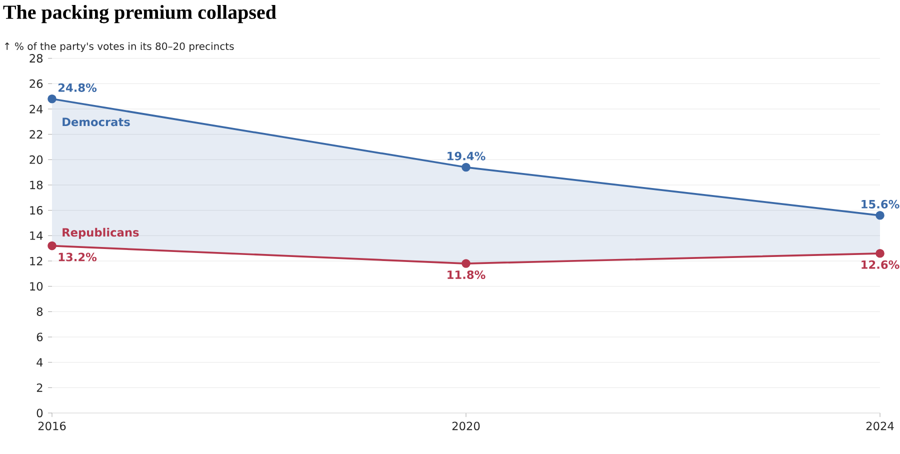  Describe the element at coordinates (881, 264) in the screenshot. I see `data-label: 12.6%` at that location.